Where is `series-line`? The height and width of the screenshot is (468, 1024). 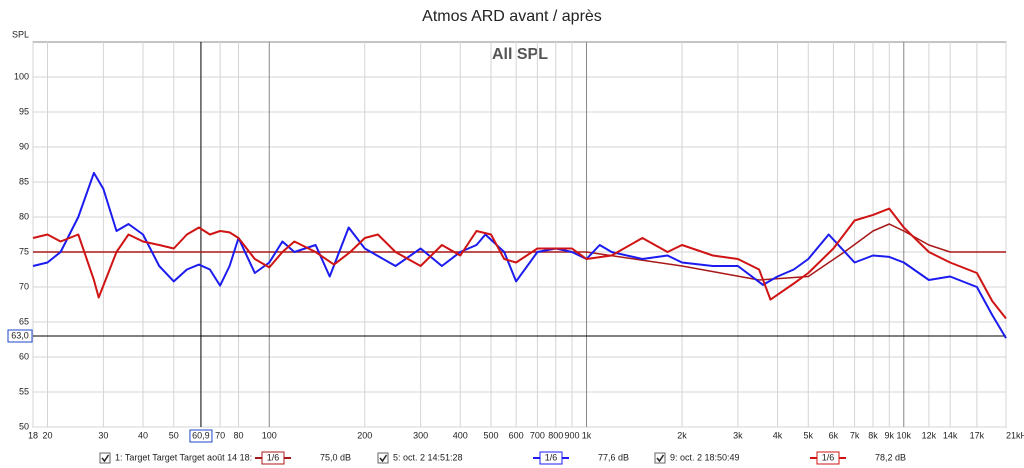 series-line is located at coordinates (519, 252).